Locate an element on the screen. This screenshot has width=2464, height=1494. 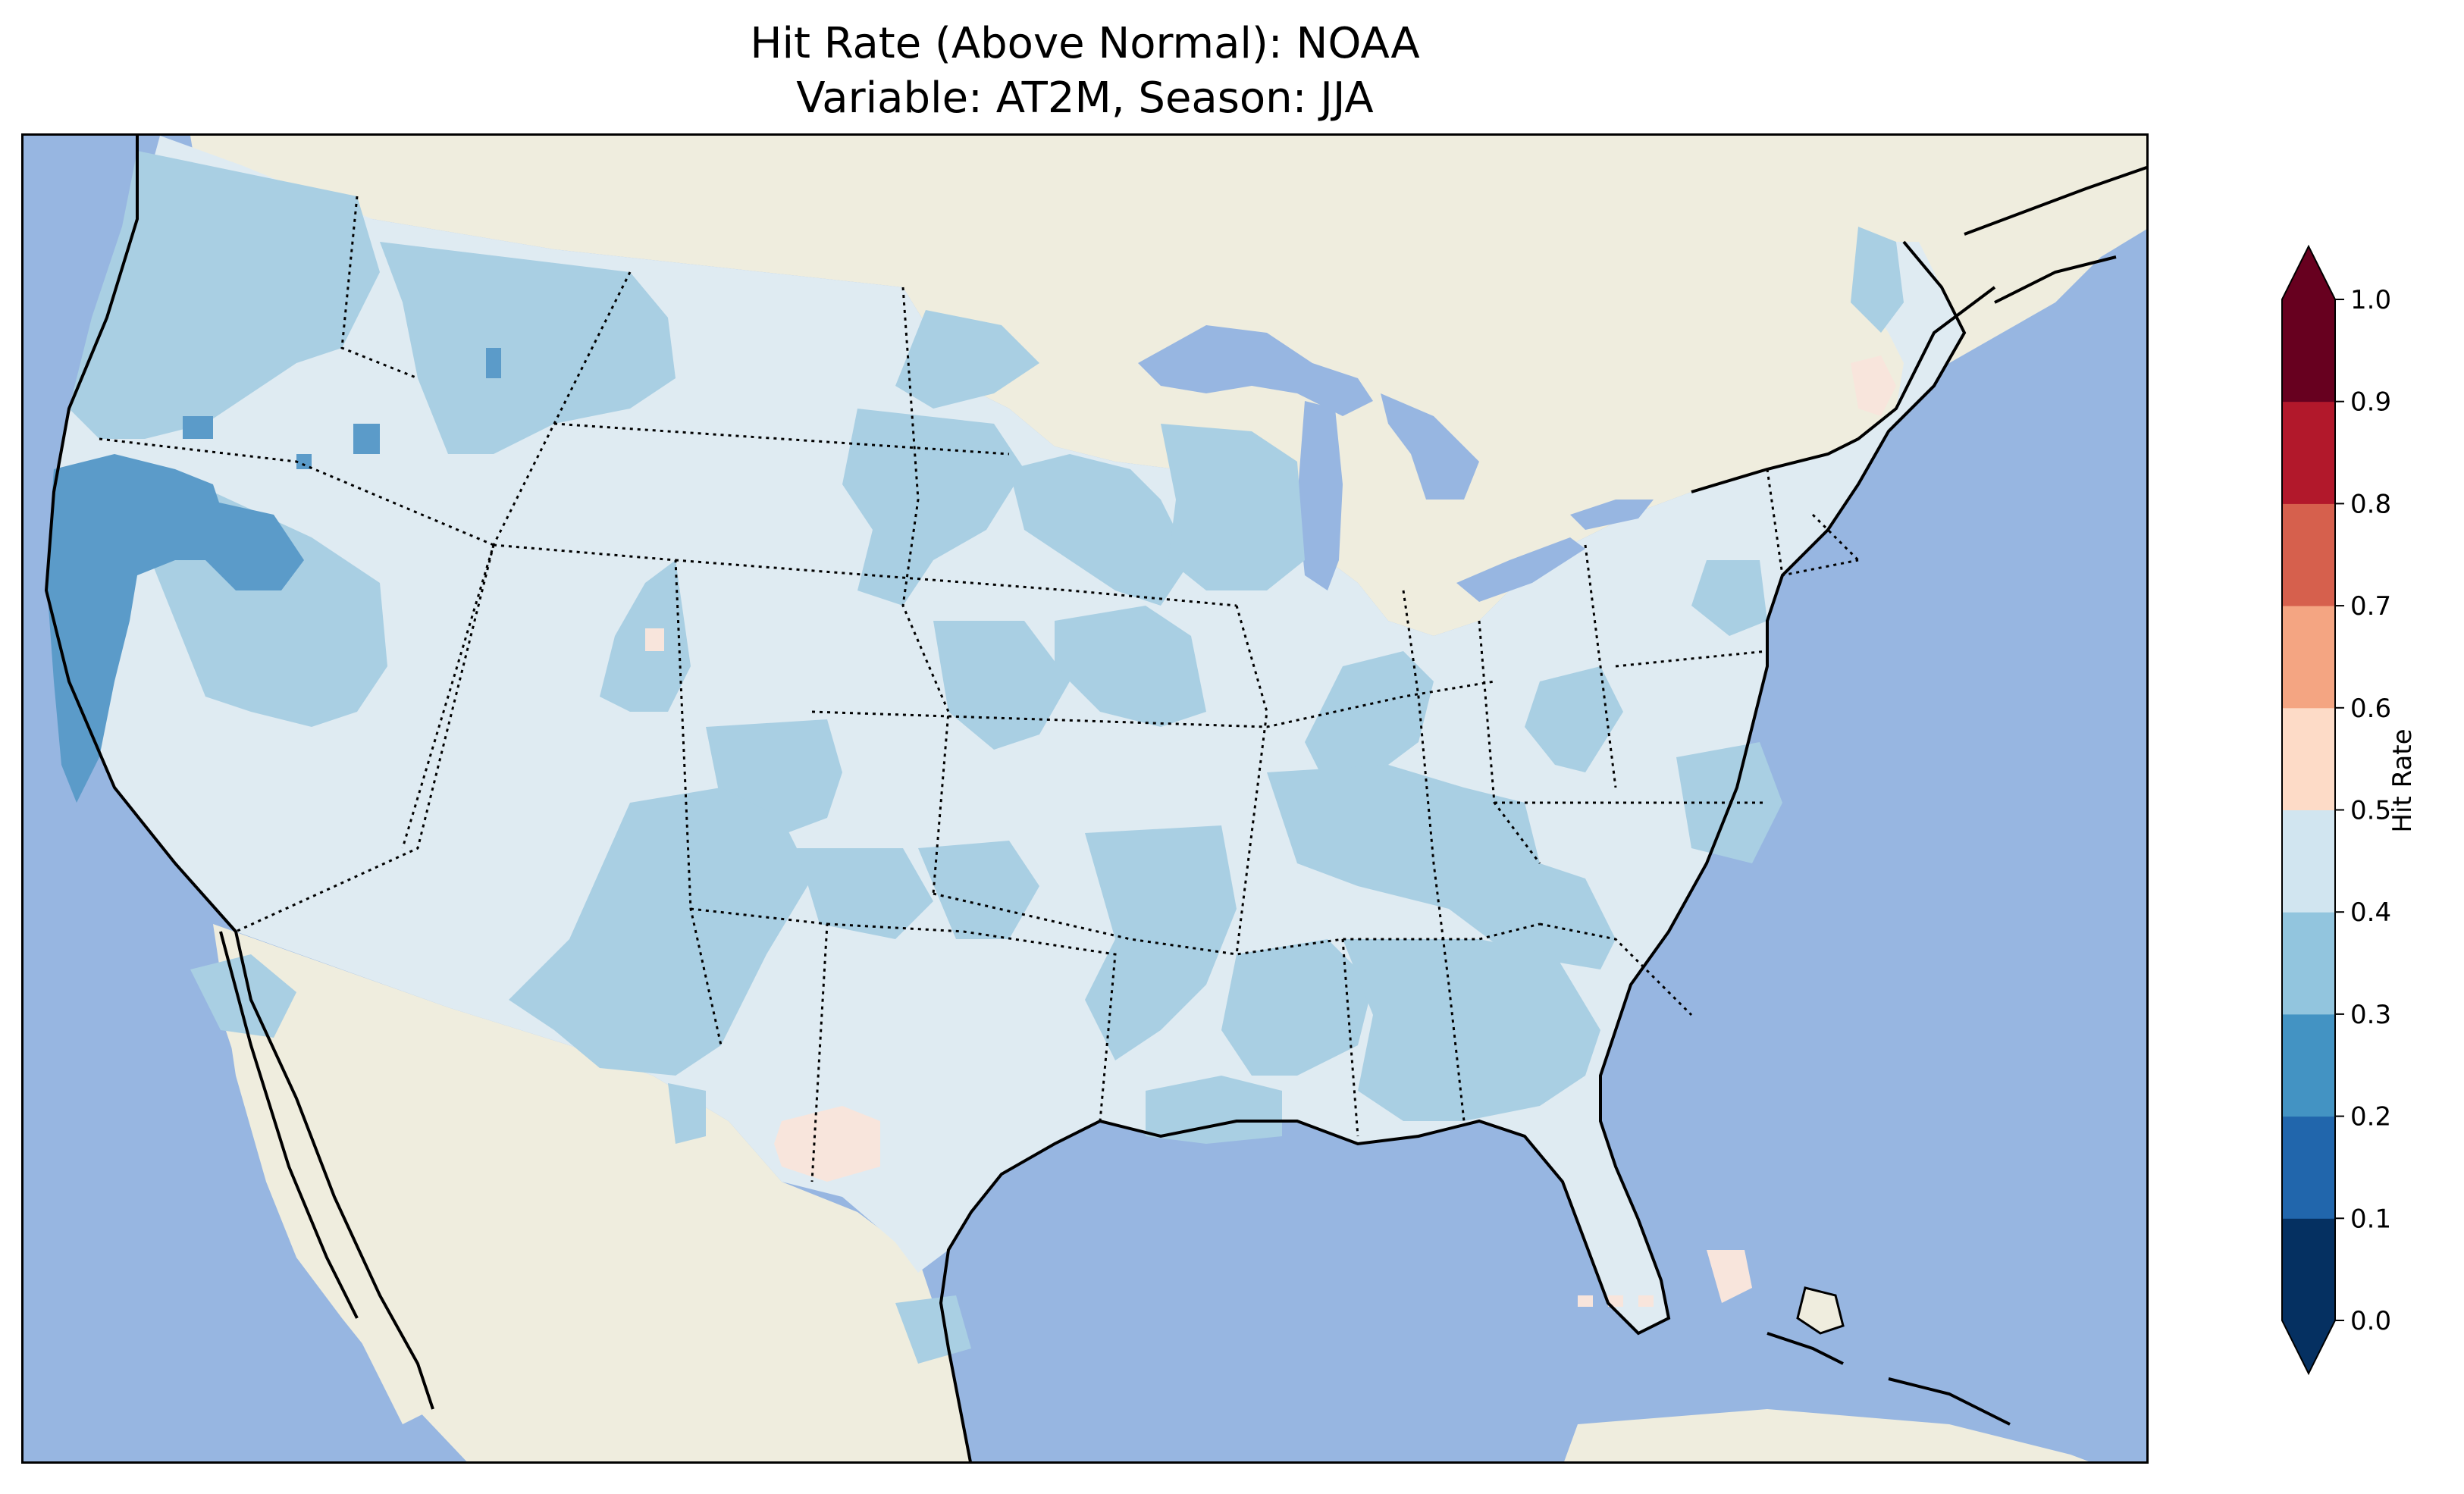
colorbar-tick-label: 0.4 is located at coordinates (2370, 912).